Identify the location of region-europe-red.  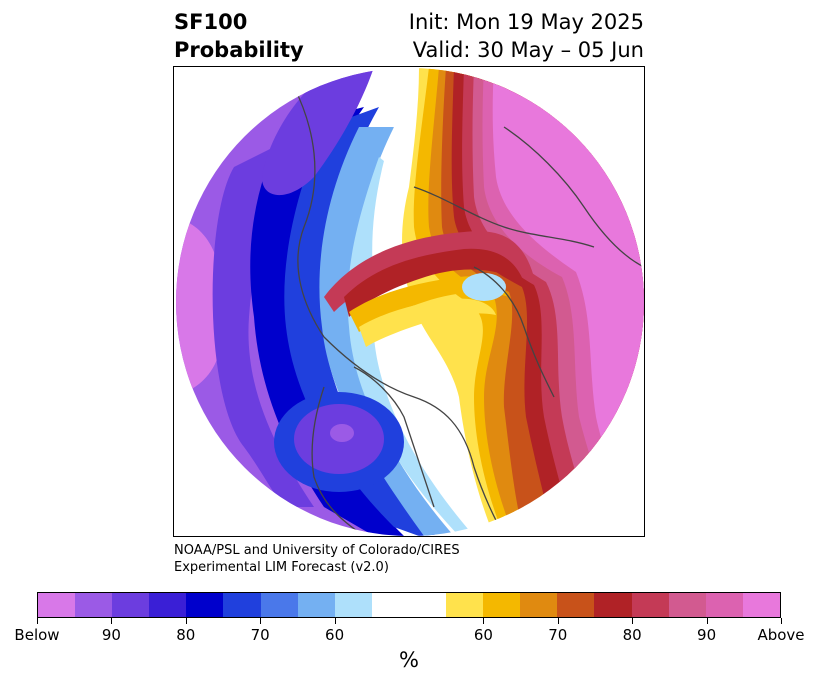
(434, 282).